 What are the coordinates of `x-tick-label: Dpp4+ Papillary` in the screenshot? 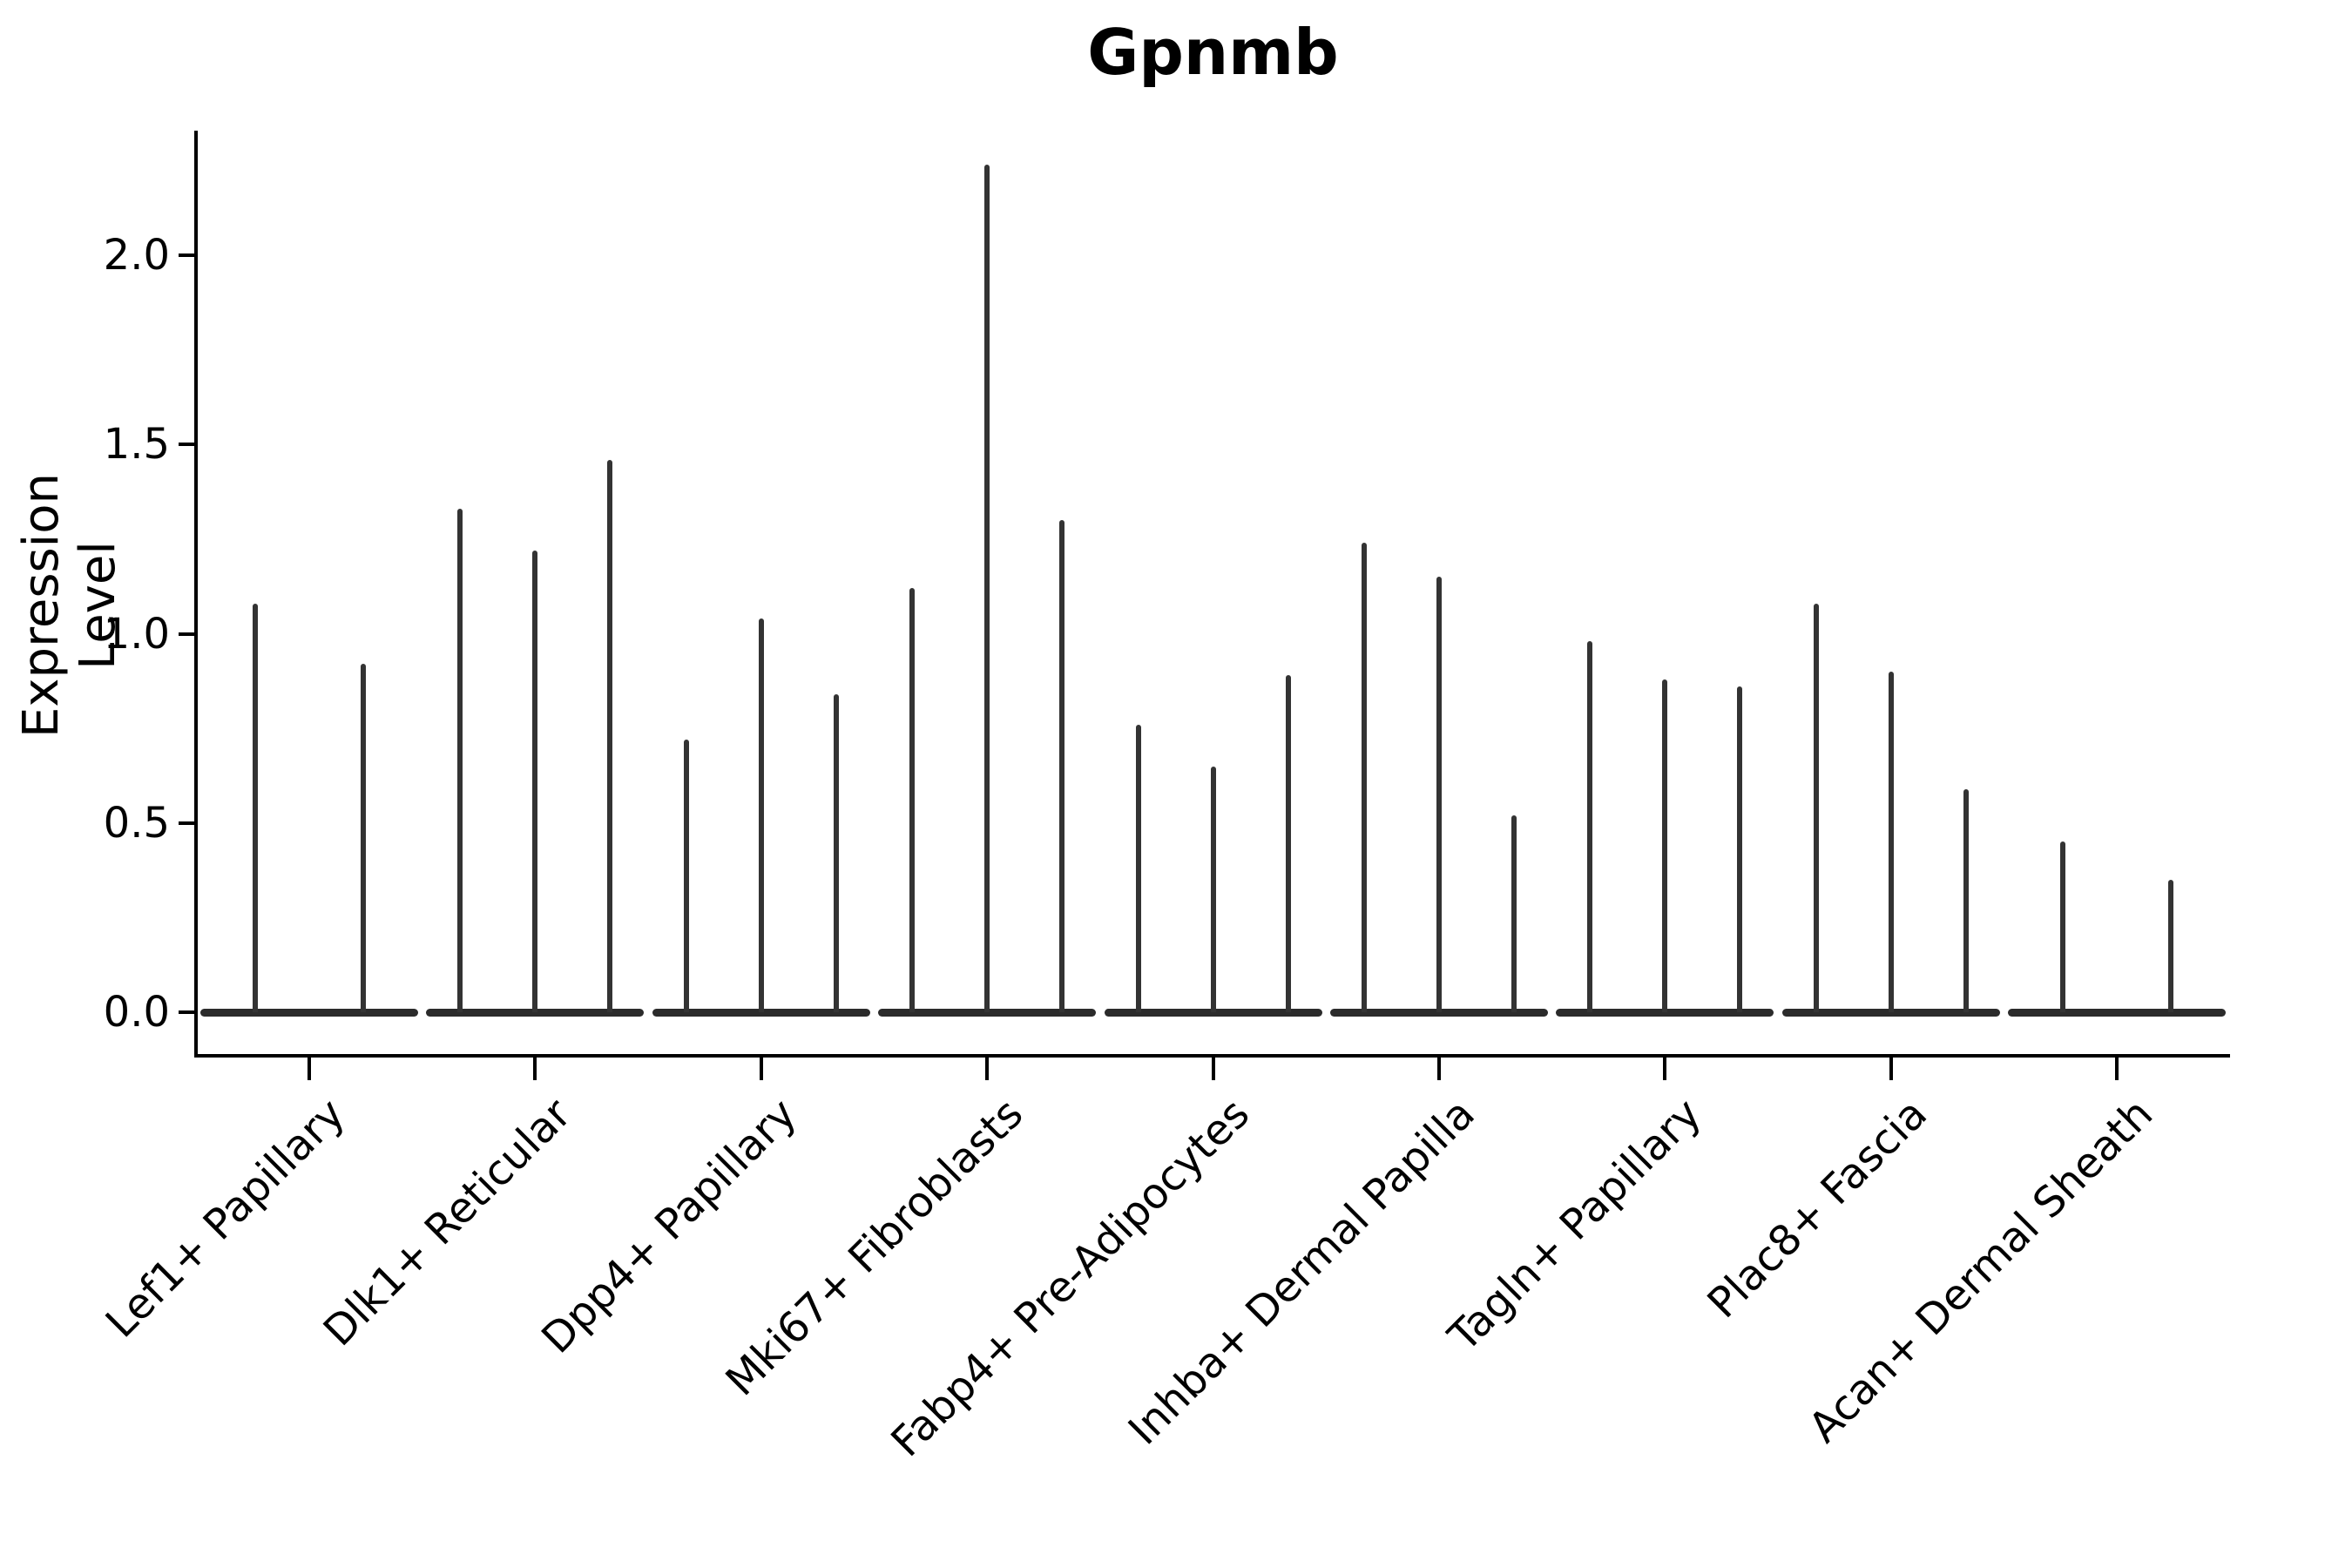 It's located at (669, 1226).